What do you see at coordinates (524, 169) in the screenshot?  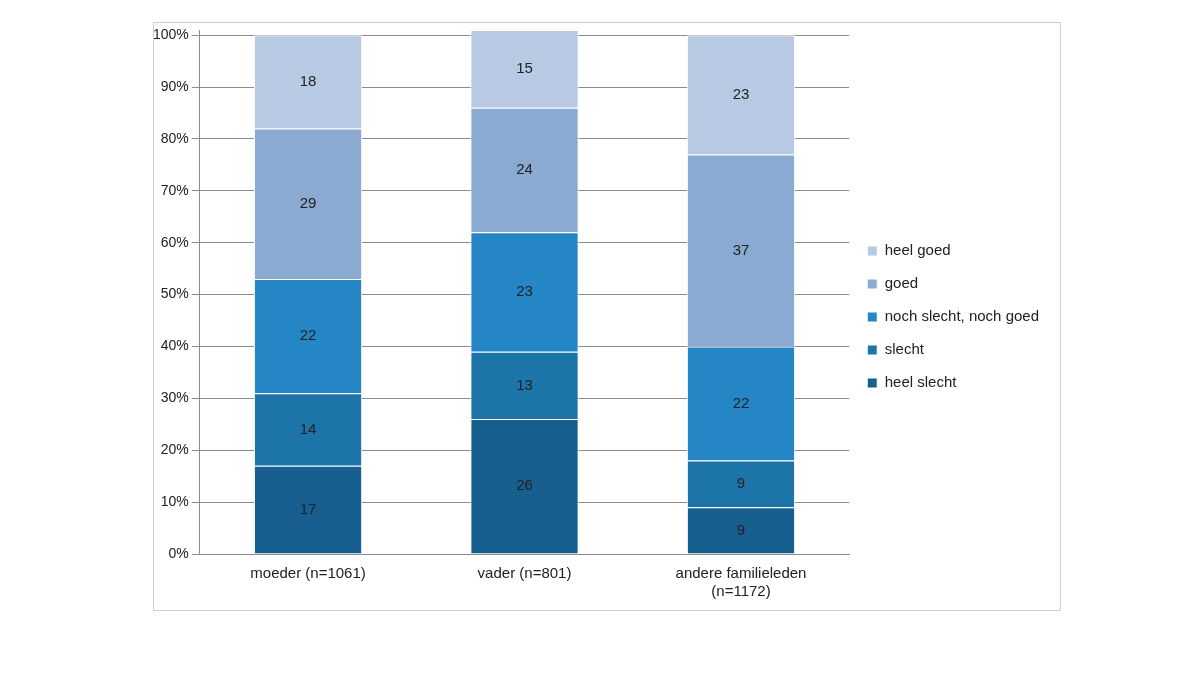 I see `data-label: 24` at bounding box center [524, 169].